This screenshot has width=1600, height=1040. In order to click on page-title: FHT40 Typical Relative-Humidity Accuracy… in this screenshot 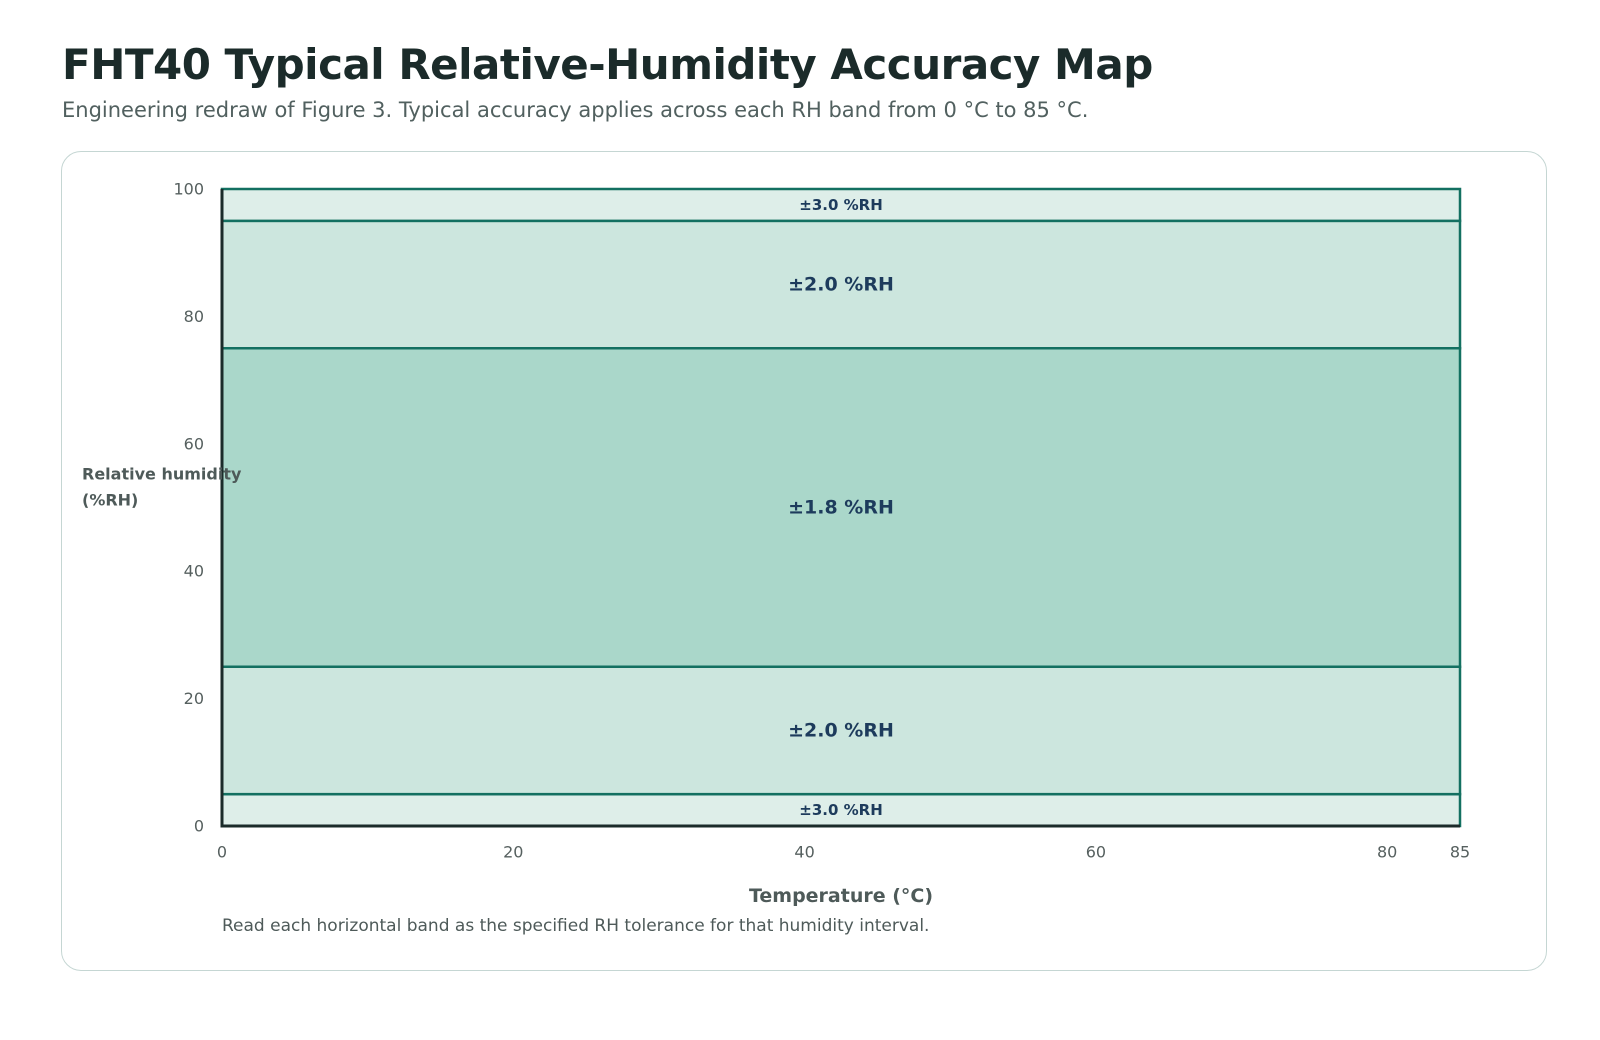, I will do `click(607, 64)`.